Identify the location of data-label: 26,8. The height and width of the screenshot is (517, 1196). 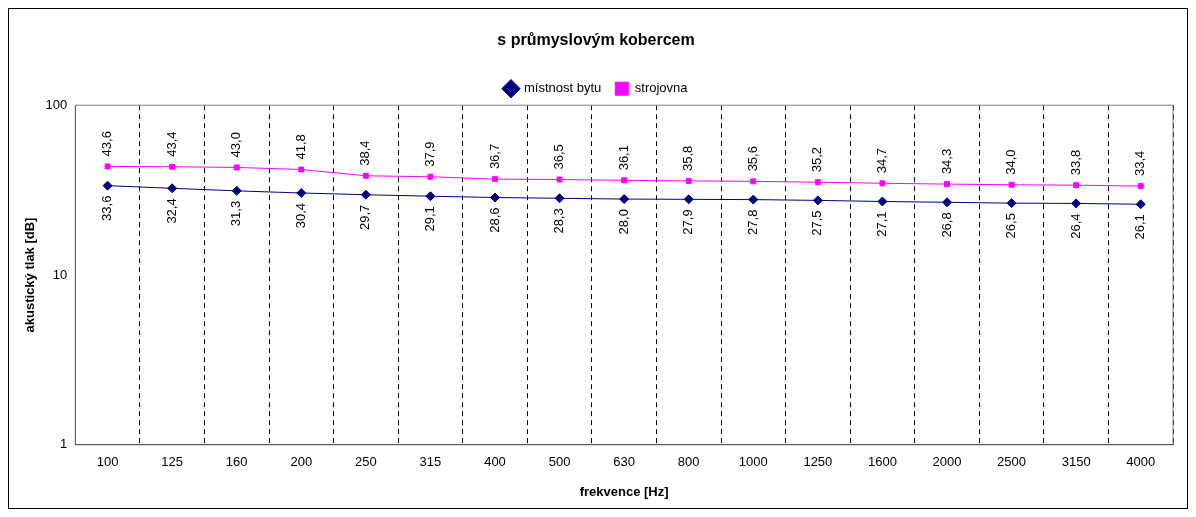
(946, 225).